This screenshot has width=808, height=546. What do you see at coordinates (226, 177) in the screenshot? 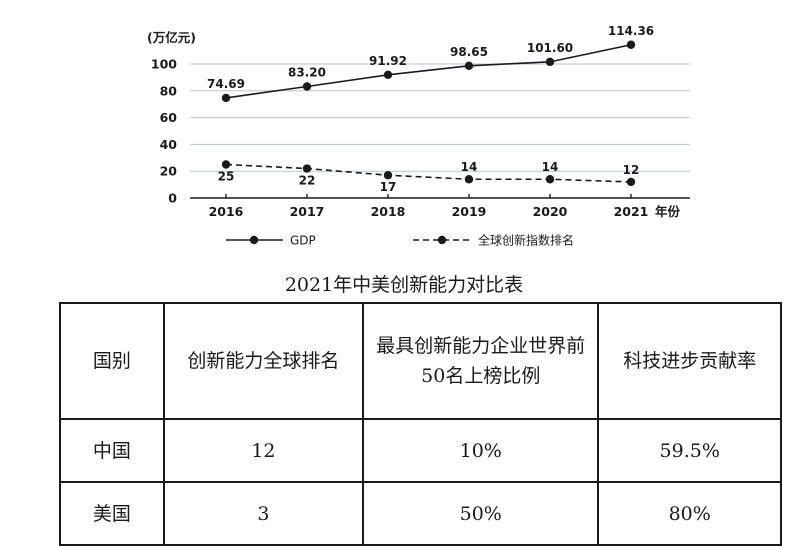
I see `innovation-rank-data-label: 25` at bounding box center [226, 177].